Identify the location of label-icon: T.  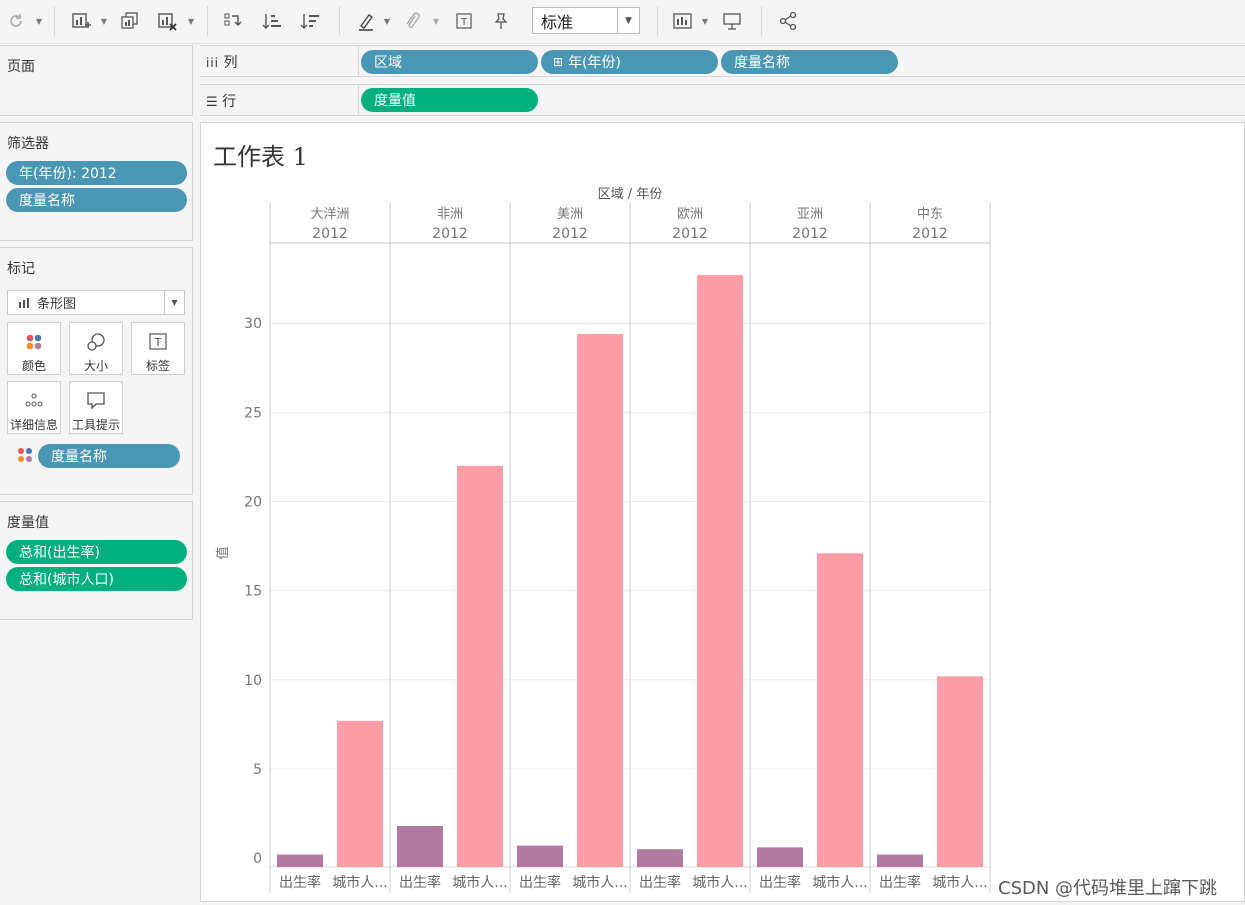
(158, 341).